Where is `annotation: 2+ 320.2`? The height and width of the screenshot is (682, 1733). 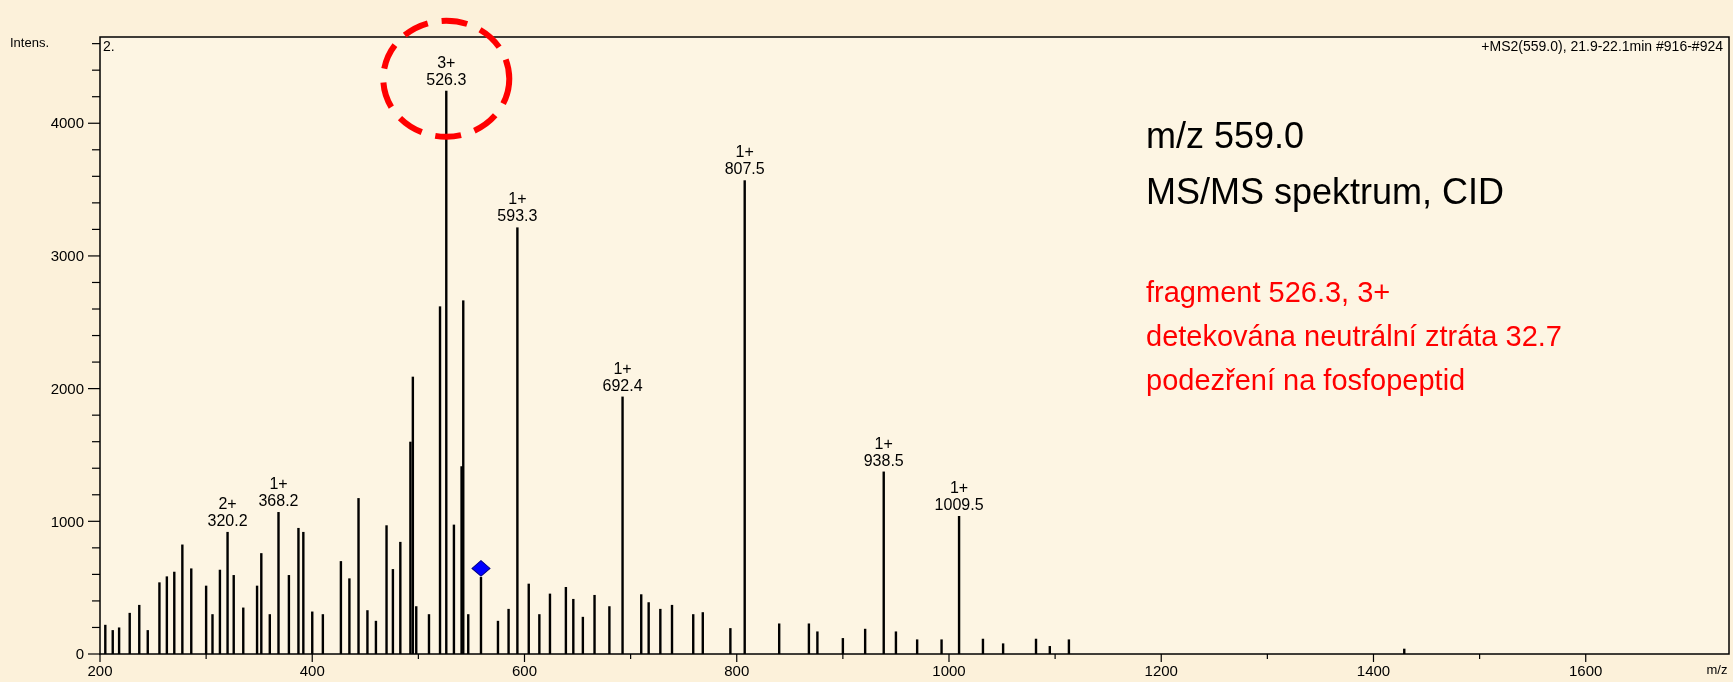
annotation: 2+ 320.2 is located at coordinates (227, 511).